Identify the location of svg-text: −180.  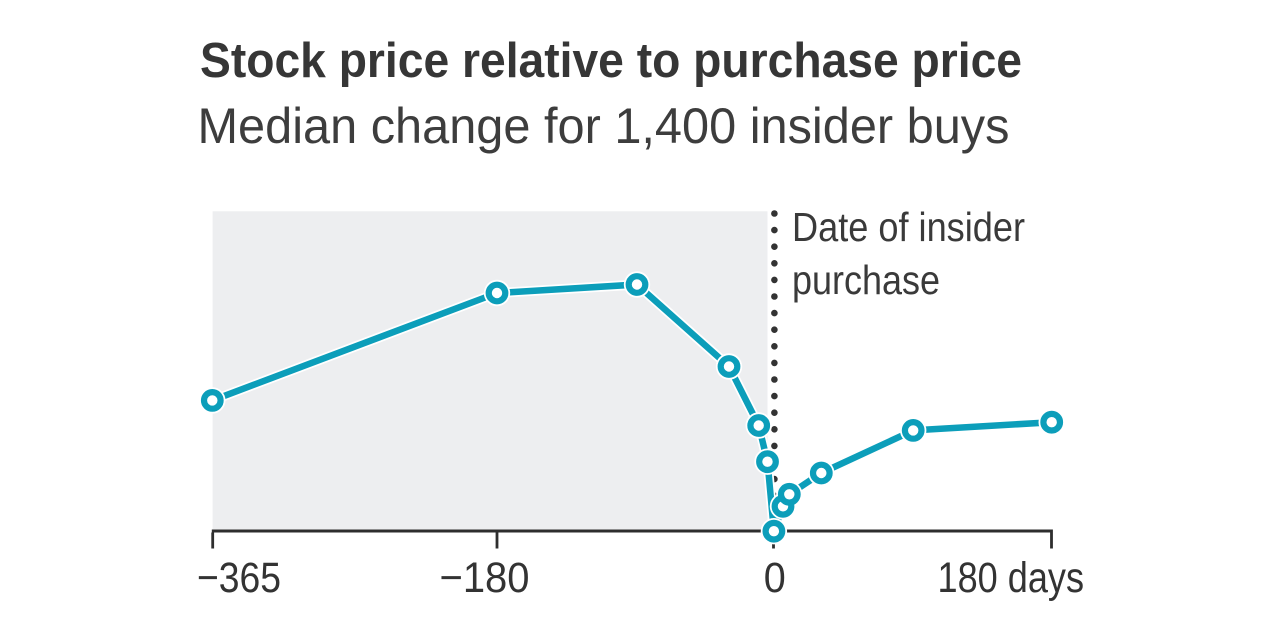
(485, 578).